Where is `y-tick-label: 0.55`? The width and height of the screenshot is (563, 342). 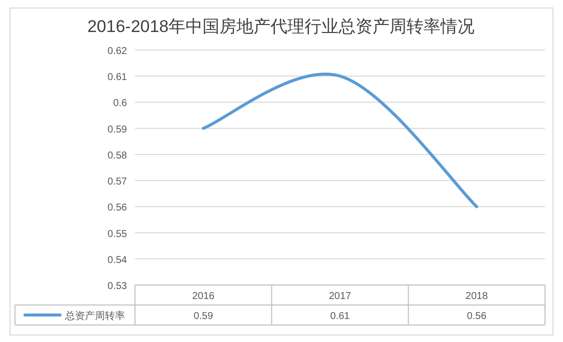
y-tick-label: 0.55 is located at coordinates (118, 234).